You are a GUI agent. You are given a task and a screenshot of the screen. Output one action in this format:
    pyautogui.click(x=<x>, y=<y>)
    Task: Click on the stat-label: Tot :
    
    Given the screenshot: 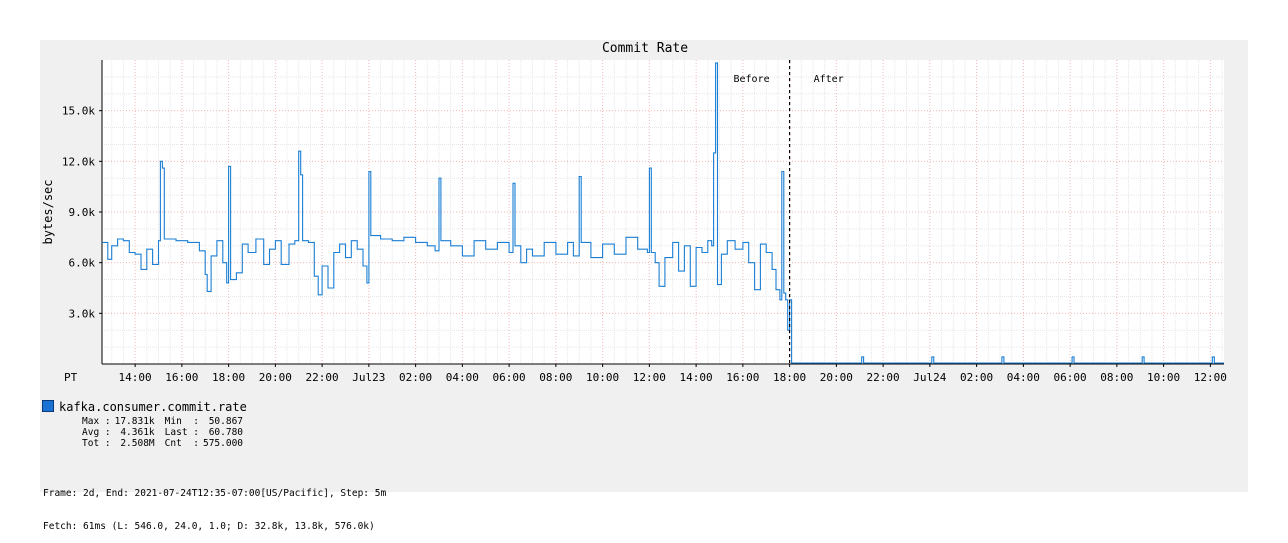 What is the action you would take?
    pyautogui.click(x=96, y=443)
    